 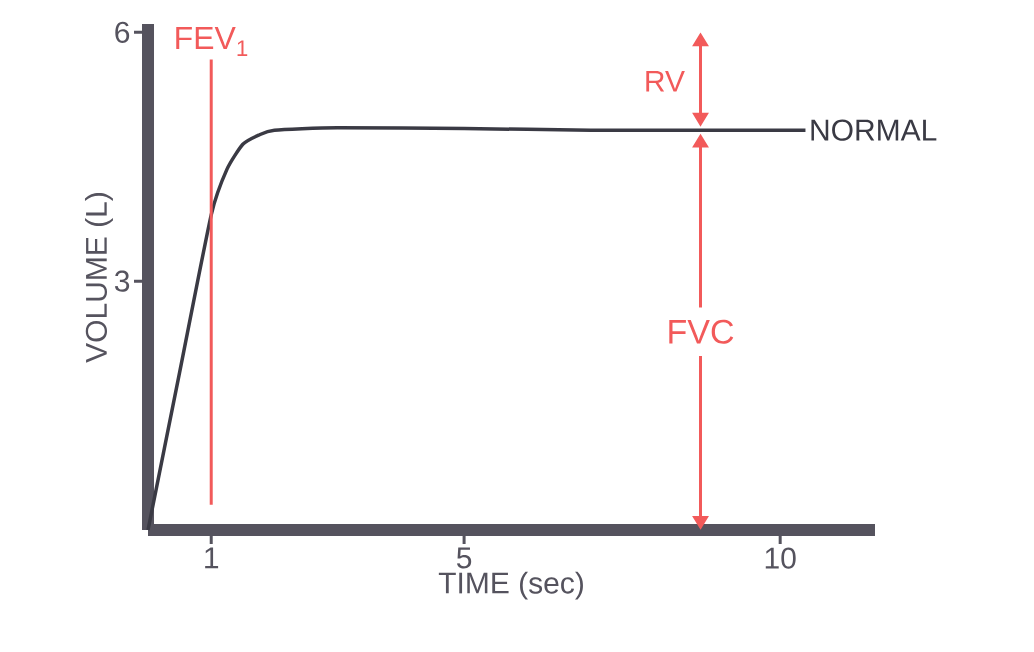 What do you see at coordinates (701, 331) in the screenshot?
I see `annotation: FVC` at bounding box center [701, 331].